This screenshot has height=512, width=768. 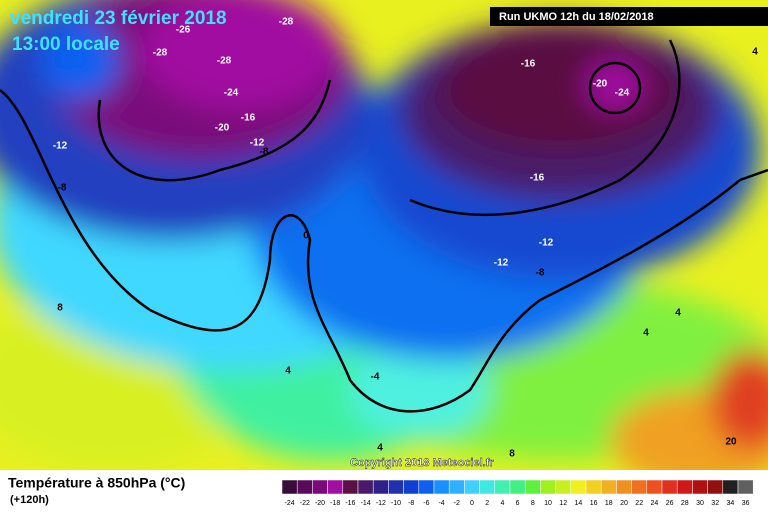 What do you see at coordinates (670, 503) in the screenshot?
I see `scale-label: 26` at bounding box center [670, 503].